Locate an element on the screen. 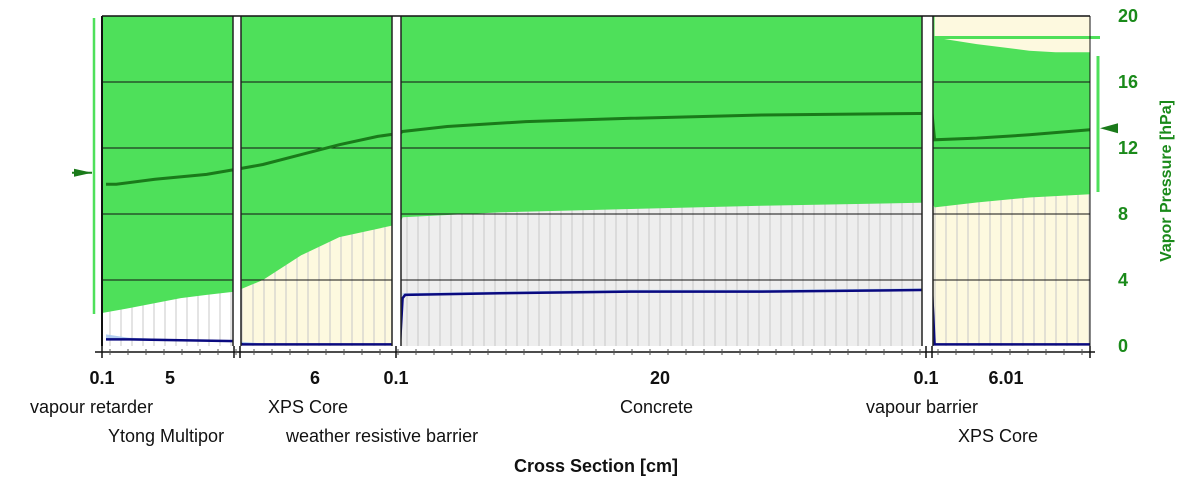 The width and height of the screenshot is (1200, 492). y-tick-label: 12 is located at coordinates (1128, 148).